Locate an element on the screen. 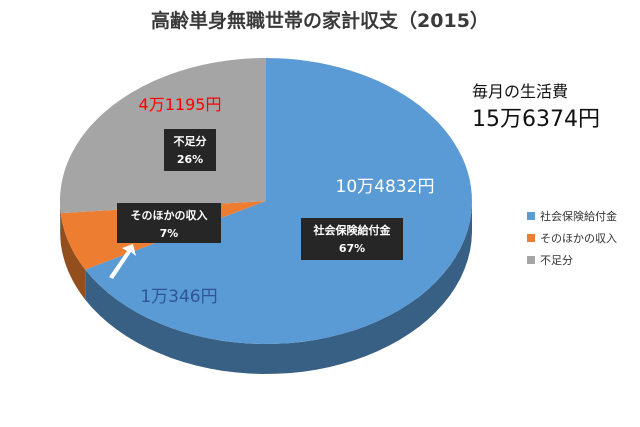 This screenshot has height=427, width=640. amount-label-other-income: 1万346円 is located at coordinates (178, 297).